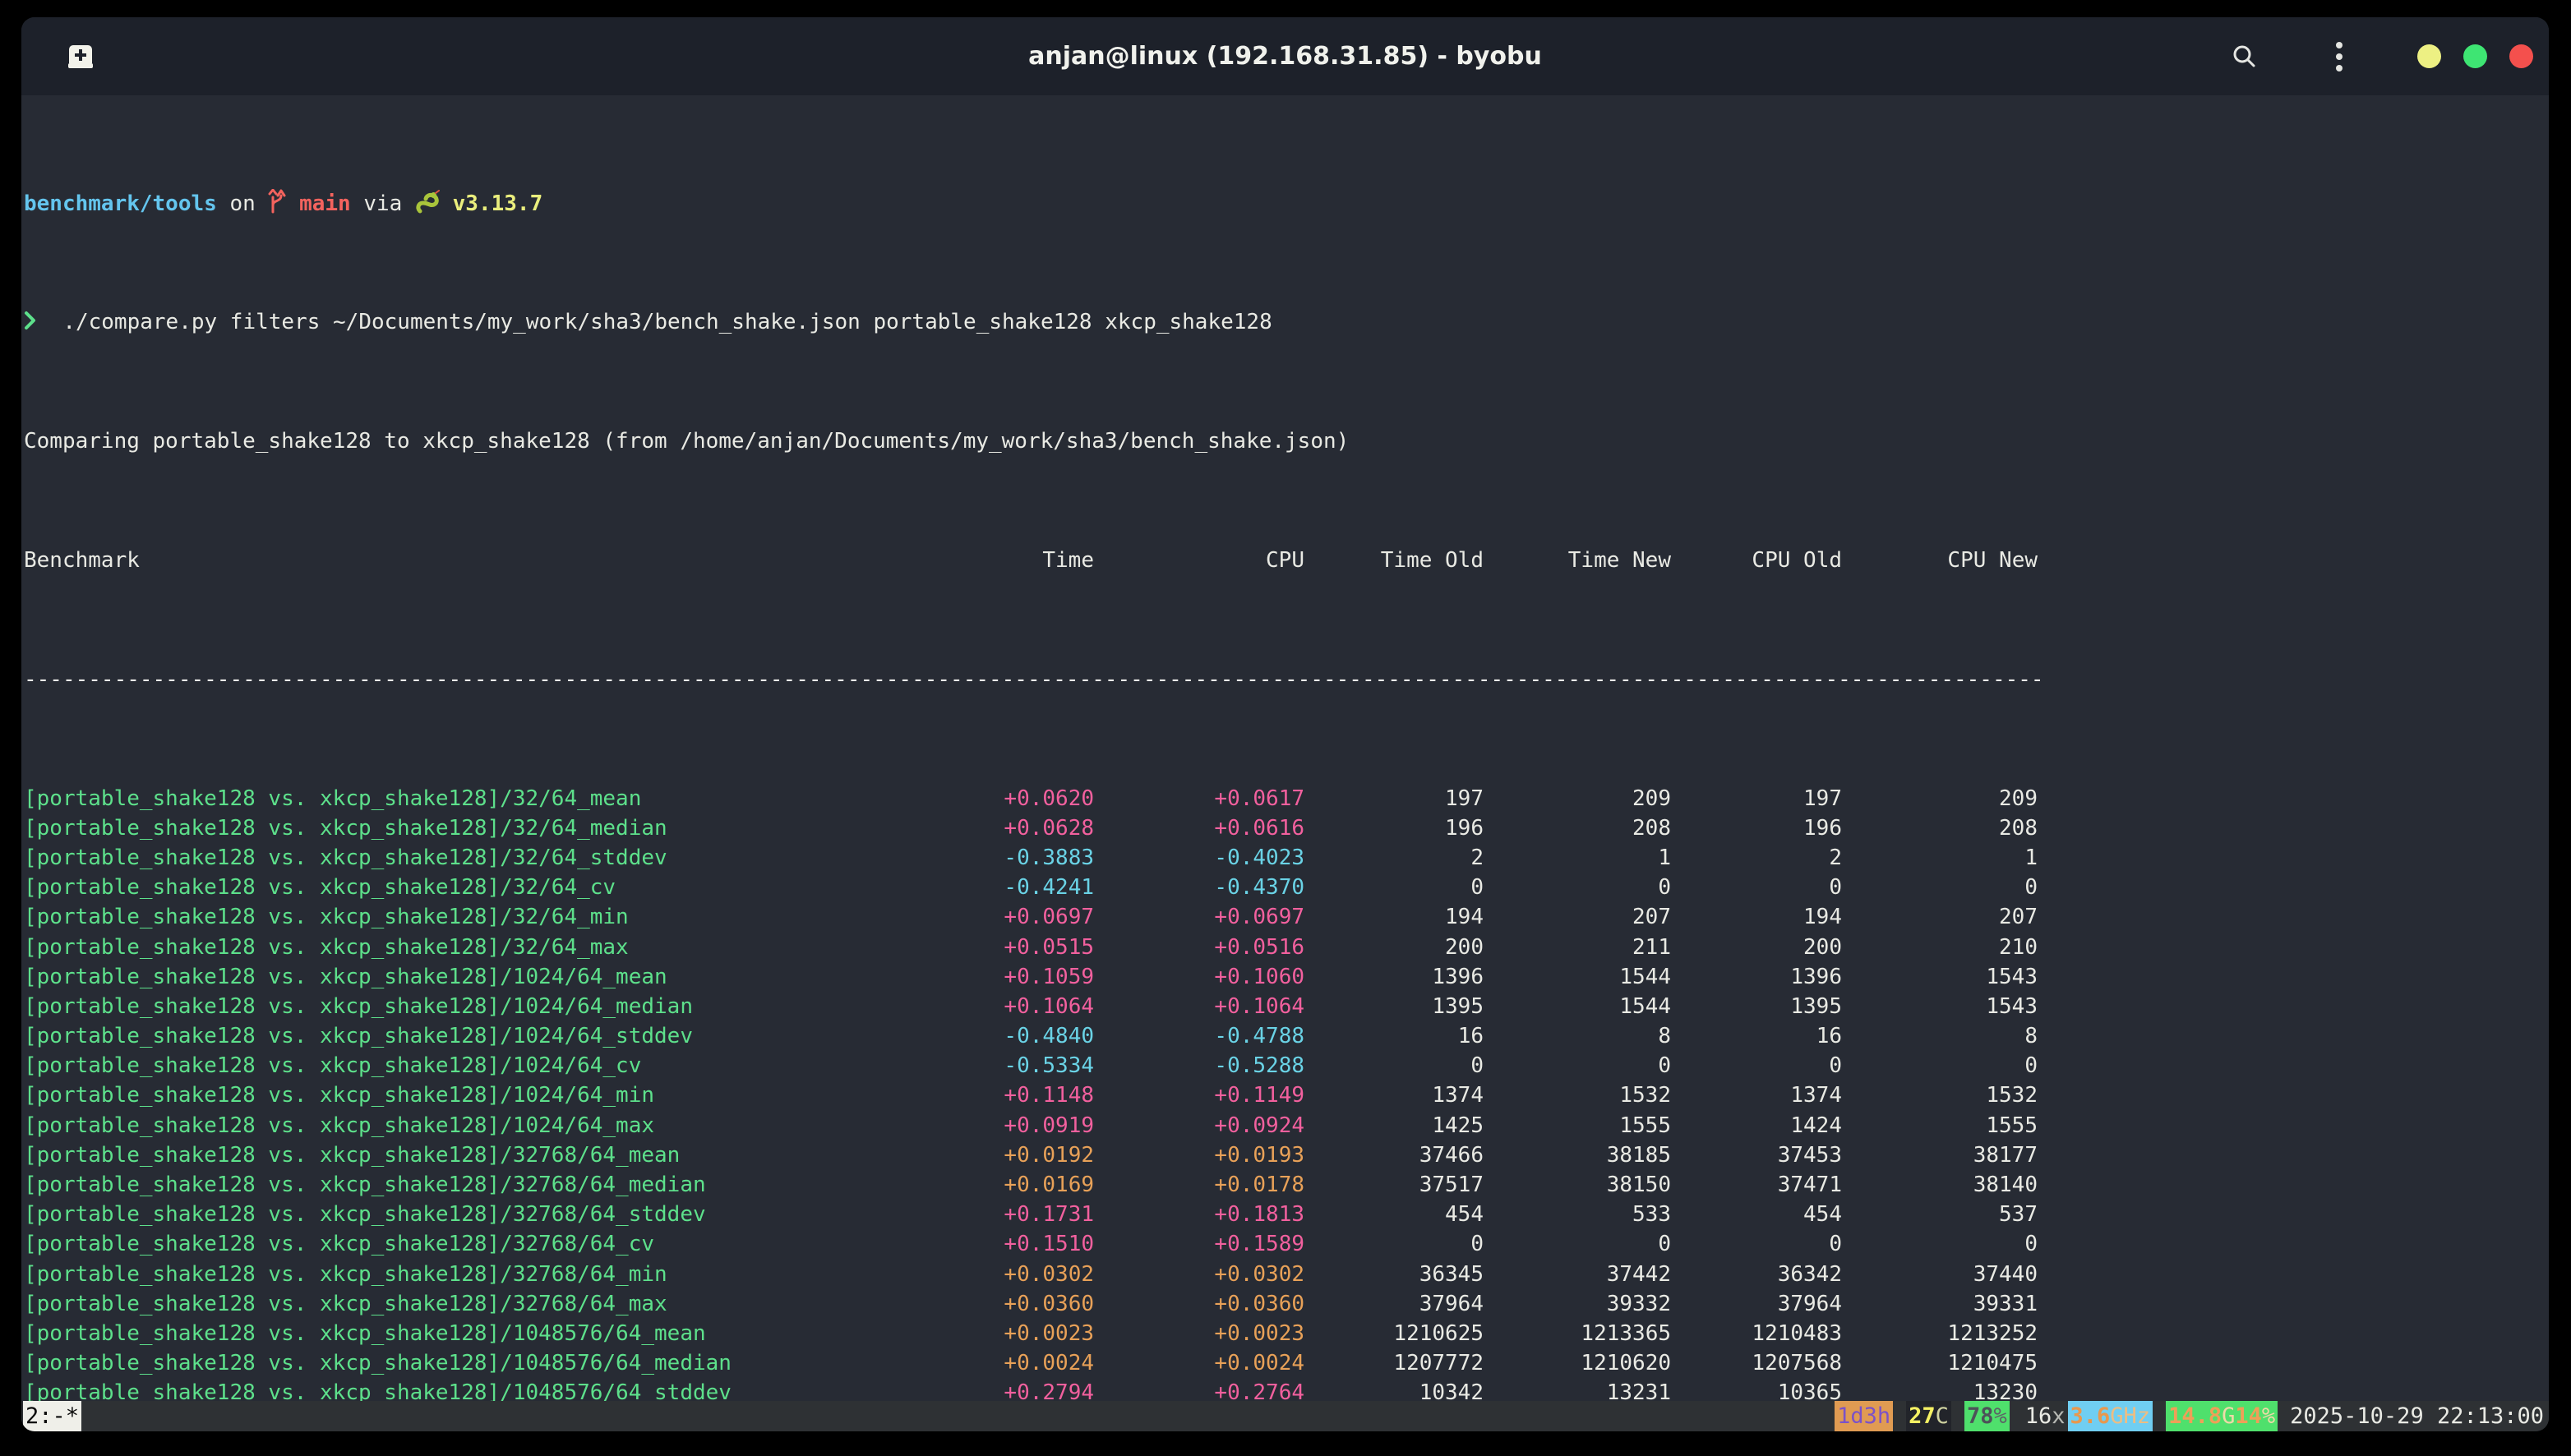  I want to click on new-tab-icon, so click(80, 56).